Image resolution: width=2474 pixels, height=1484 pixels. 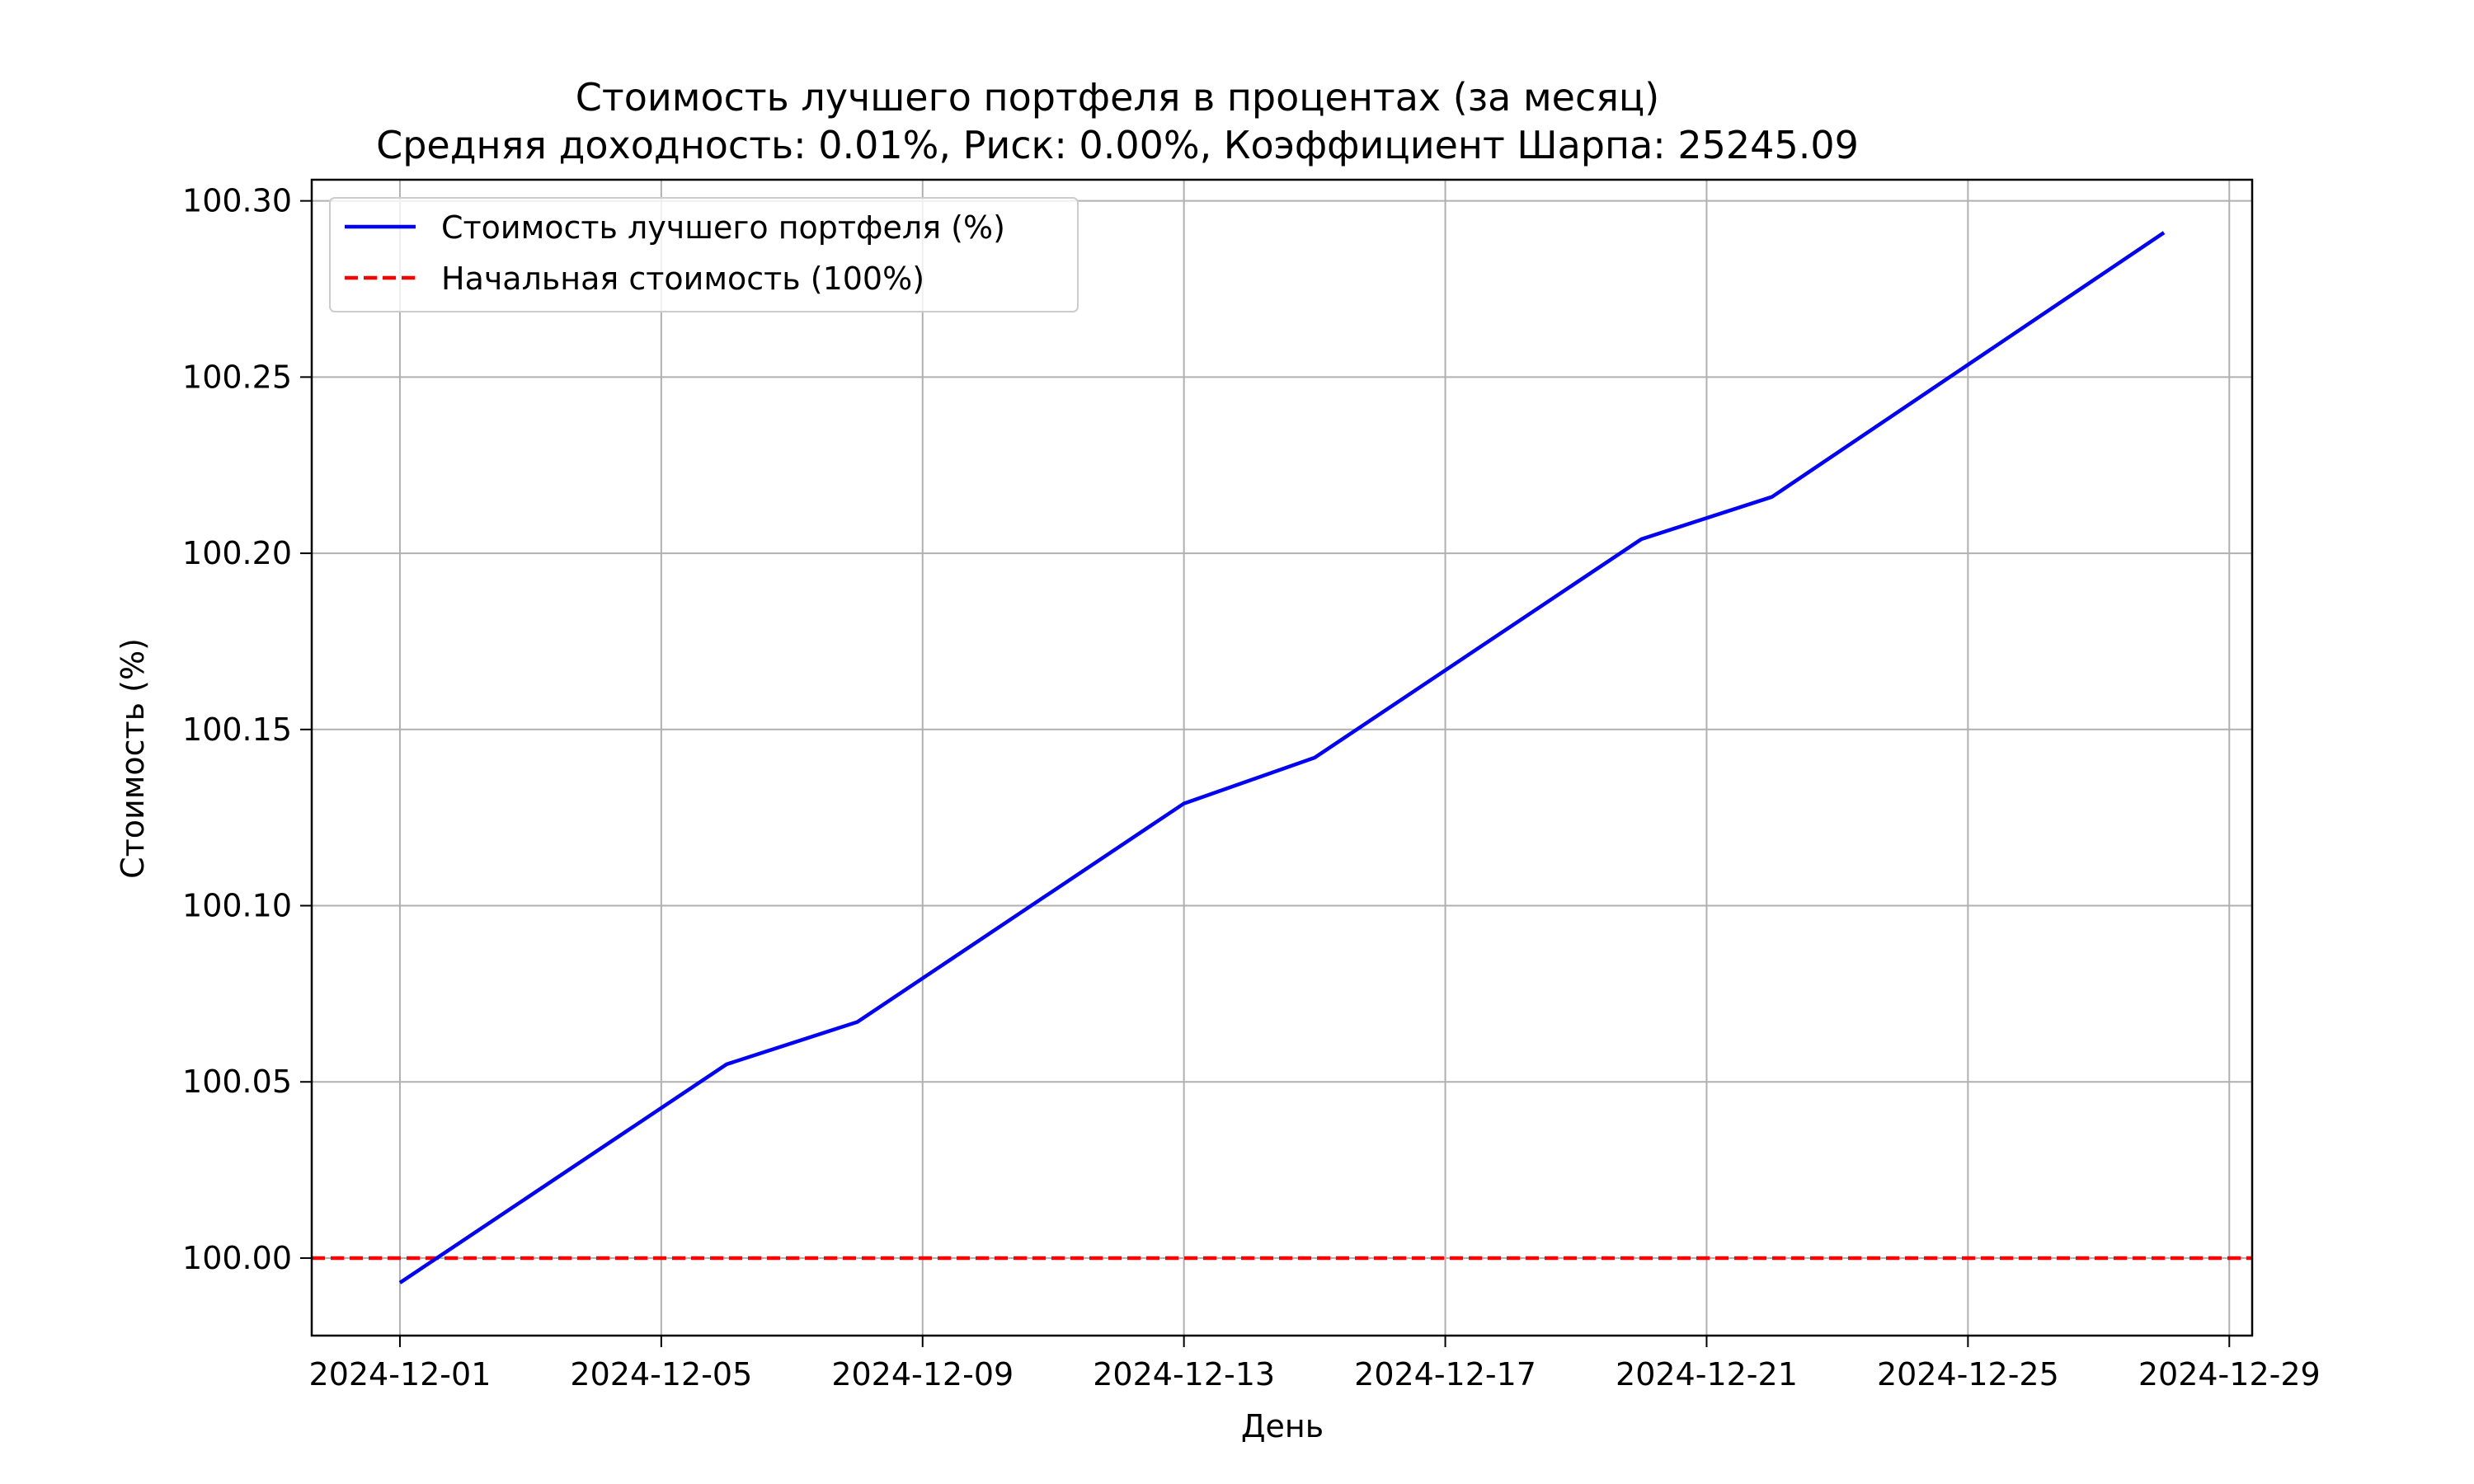 What do you see at coordinates (237, 906) in the screenshot?
I see `y-tick-label: 100.10` at bounding box center [237, 906].